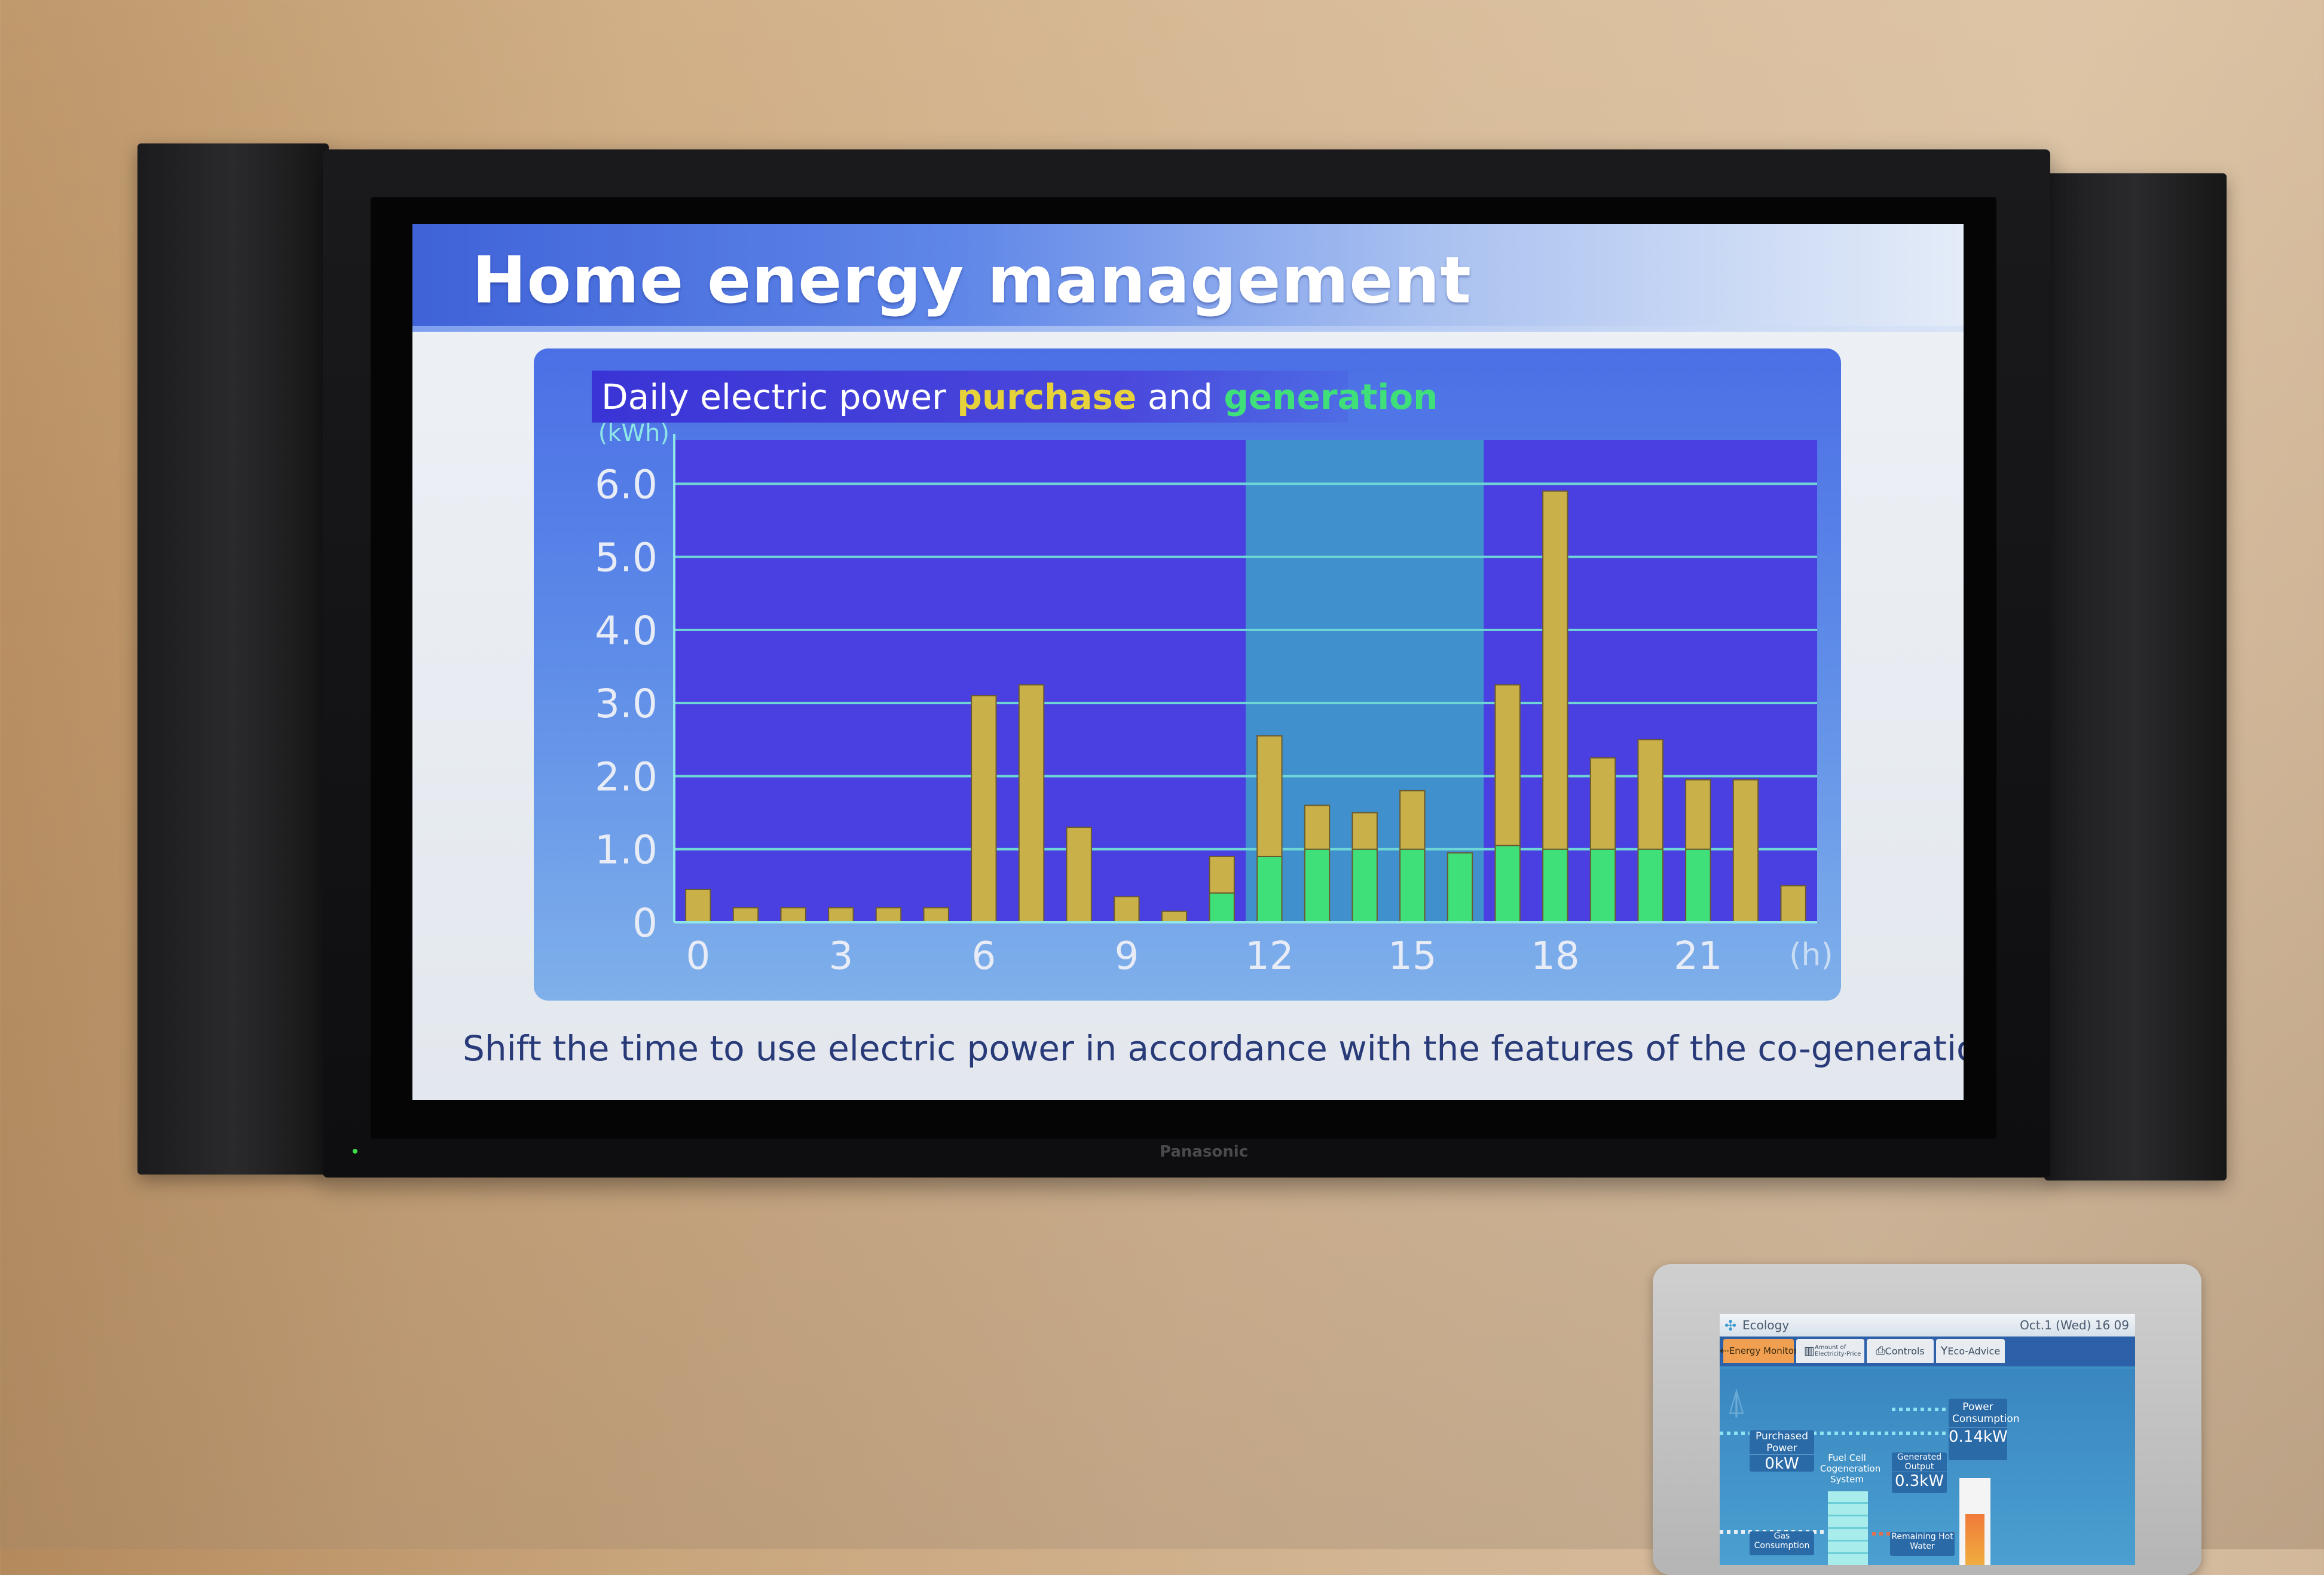 The image size is (2324, 1575). Describe the element at coordinates (1331, 397) in the screenshot. I see `chart-title-generation: generation` at that location.